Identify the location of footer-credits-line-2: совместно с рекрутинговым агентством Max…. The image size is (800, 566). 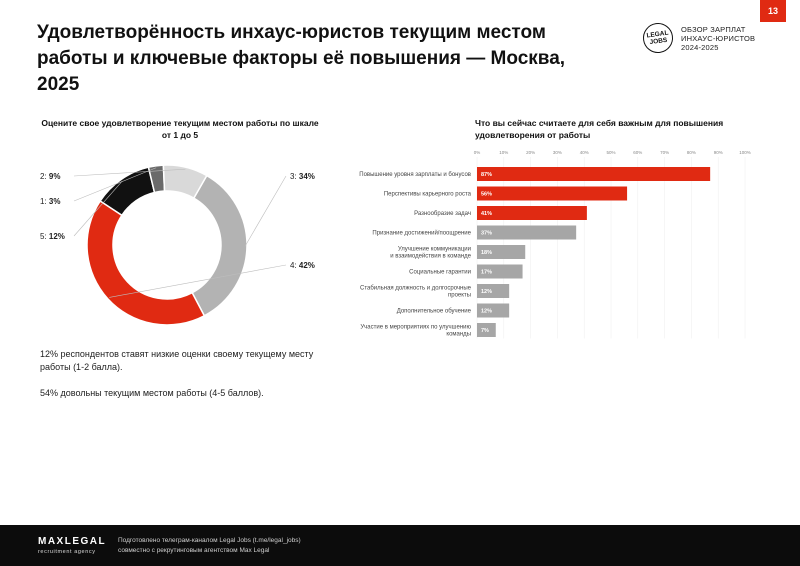
(194, 550).